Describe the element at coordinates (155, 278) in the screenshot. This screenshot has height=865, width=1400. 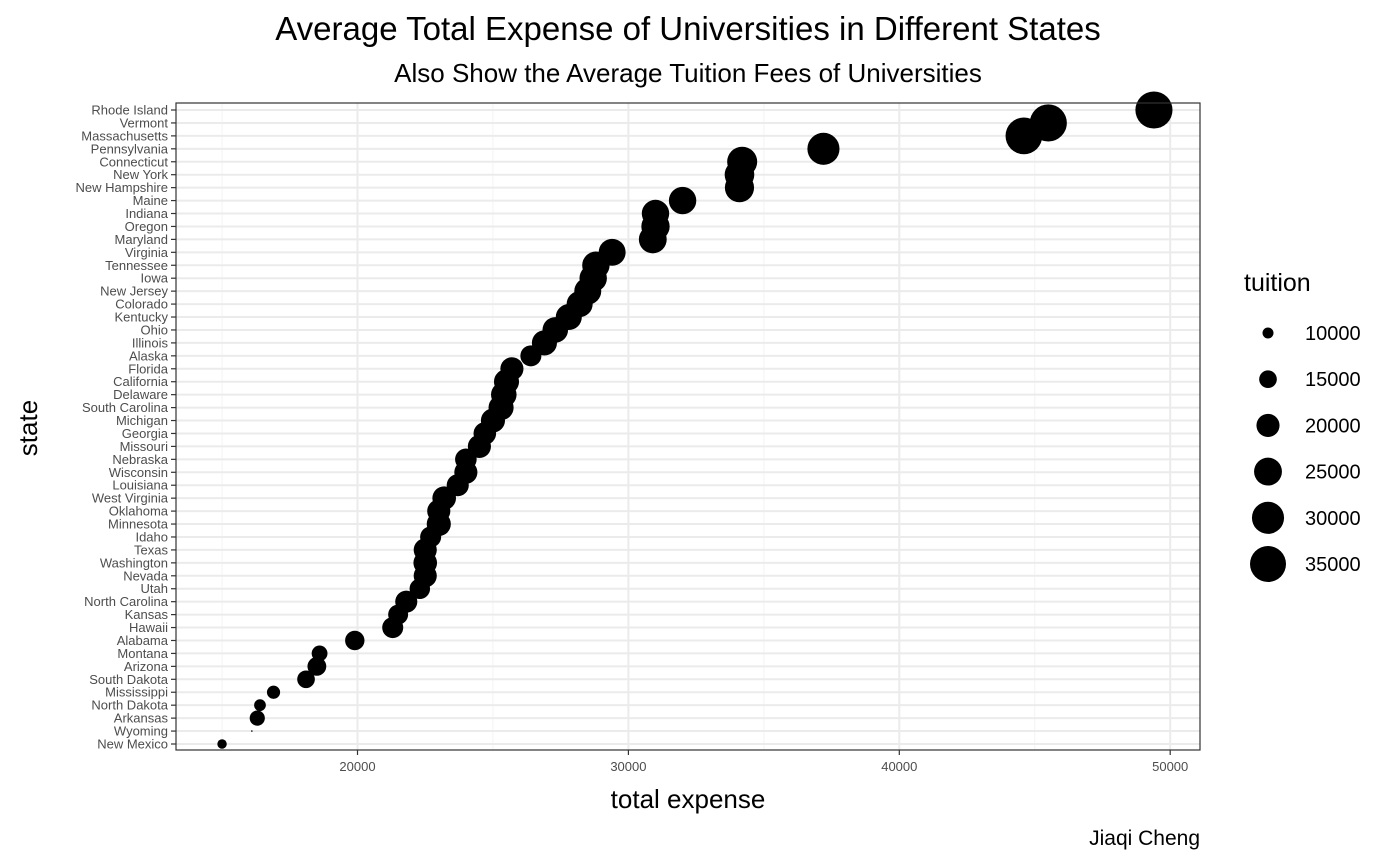
I see `y-tick-label: Iowa` at that location.